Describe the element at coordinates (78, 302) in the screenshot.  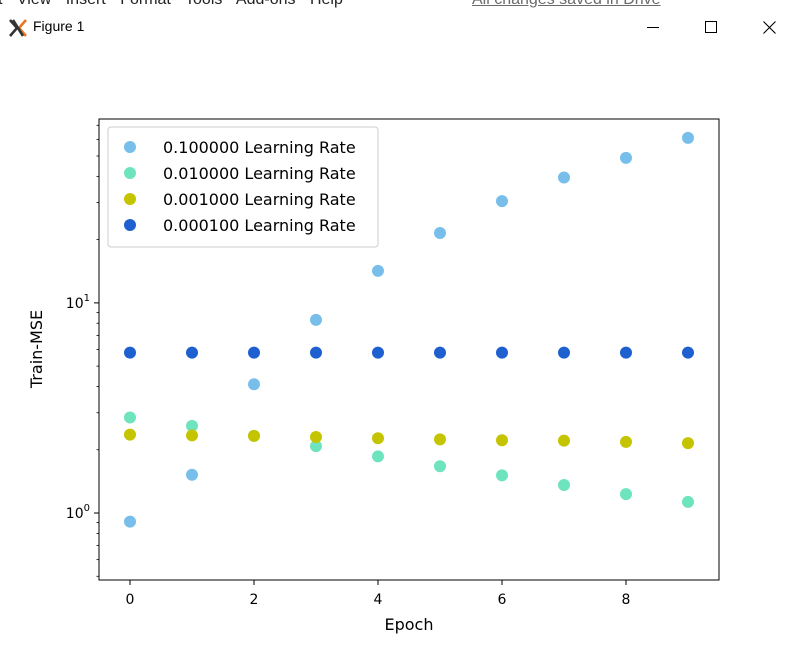
I see `y-tick-label-10: 10¹` at that location.